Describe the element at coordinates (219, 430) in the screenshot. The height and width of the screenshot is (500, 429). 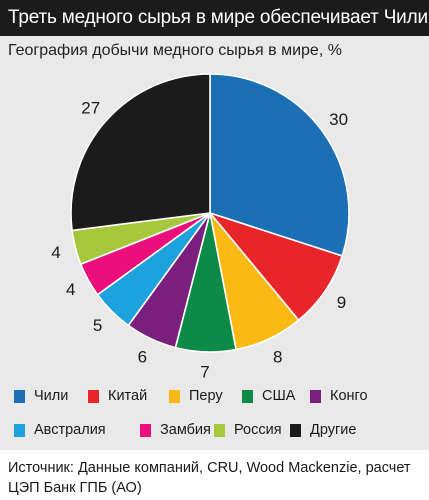
I see `legend-swatch-russia` at that location.